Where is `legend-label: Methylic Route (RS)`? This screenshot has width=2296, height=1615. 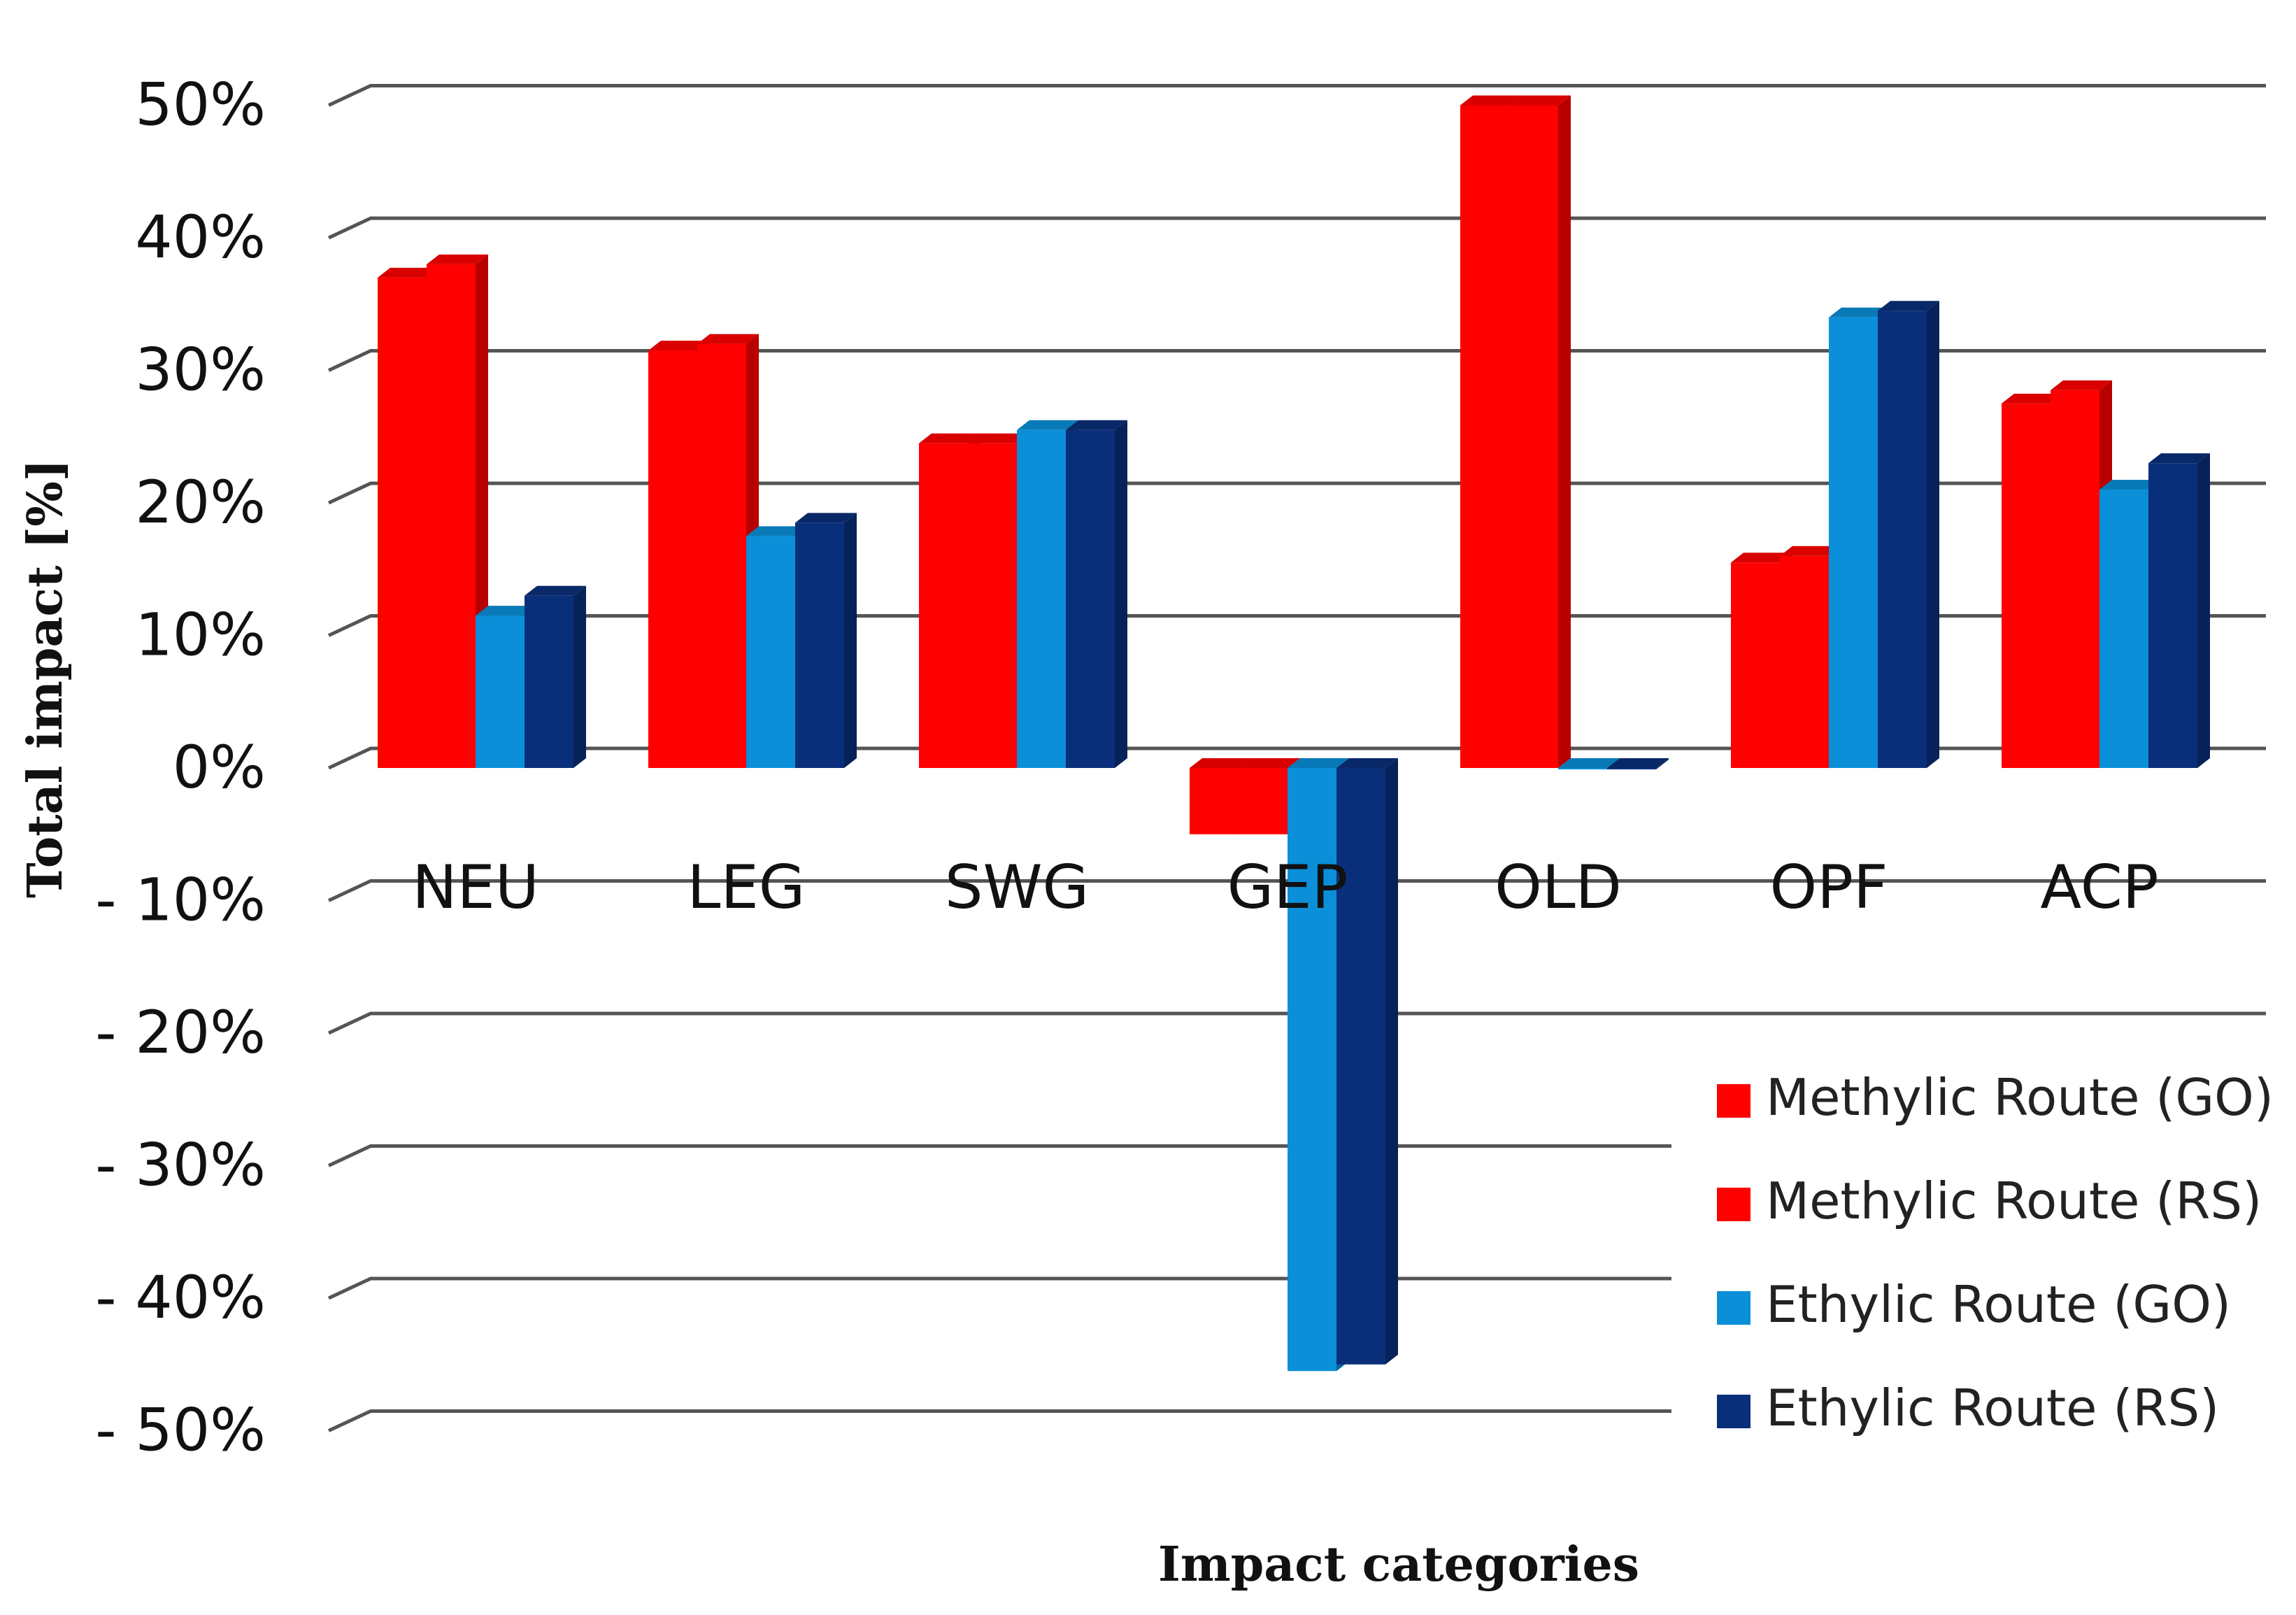 legend-label: Methylic Route (RS) is located at coordinates (2014, 1201).